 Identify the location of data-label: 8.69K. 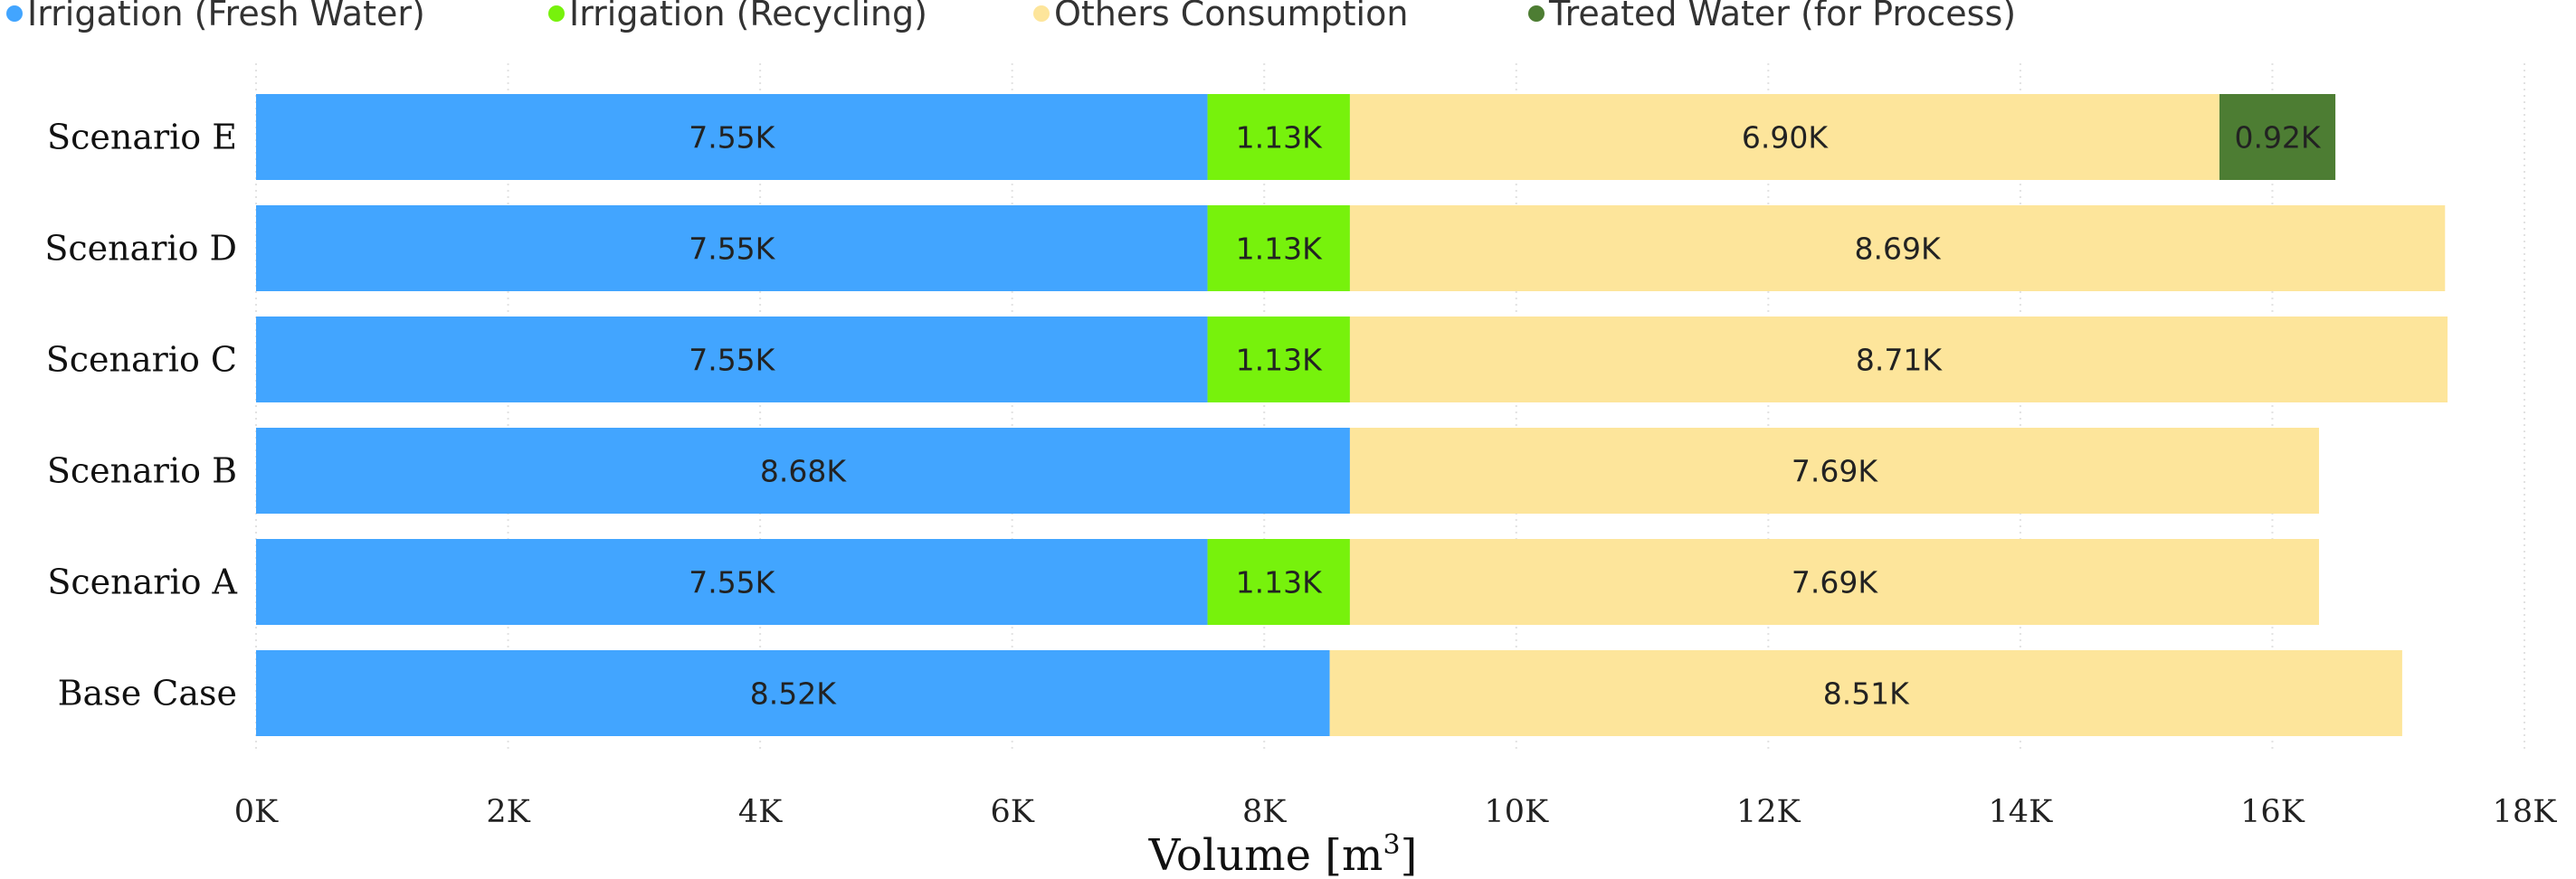
(1899, 250).